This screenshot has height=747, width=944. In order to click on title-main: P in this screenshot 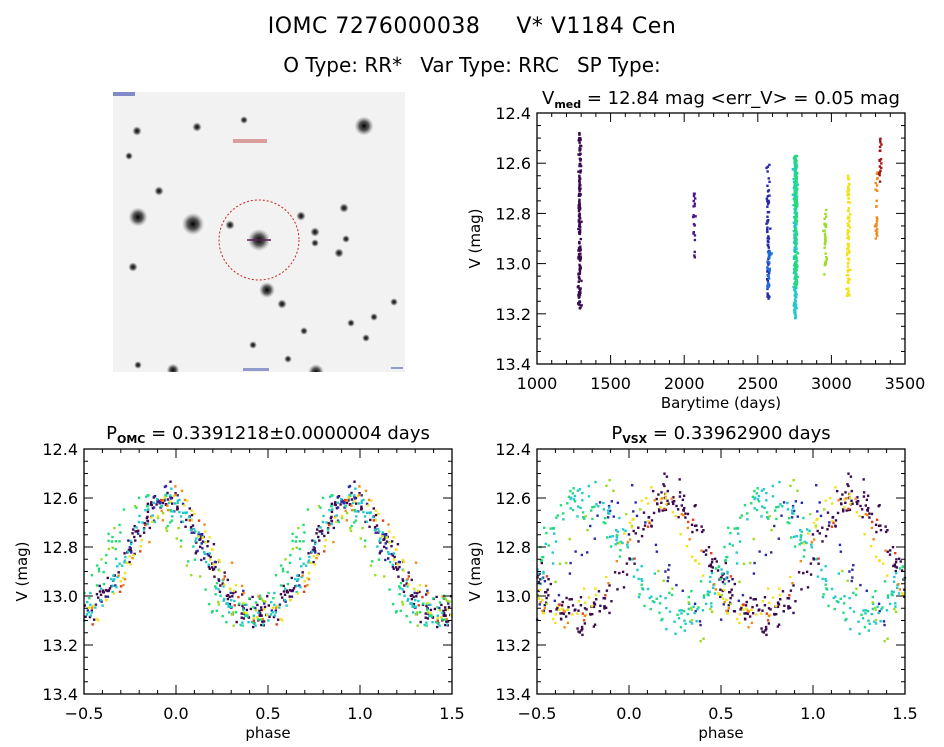, I will do `click(111, 433)`.